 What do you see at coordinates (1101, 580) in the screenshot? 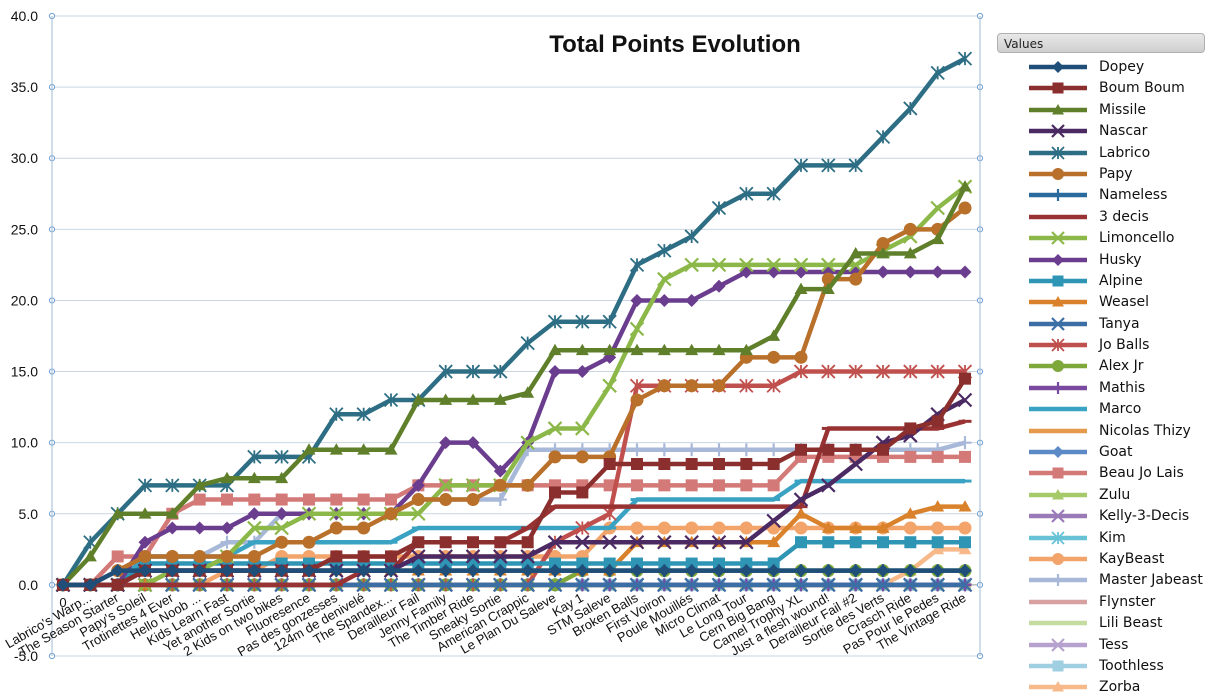
I see `legend-item: Master Jabeast` at bounding box center [1101, 580].